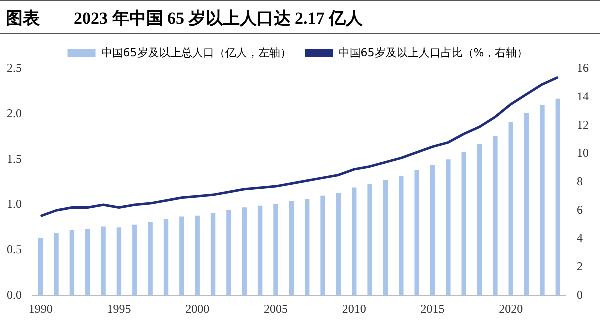  What do you see at coordinates (580, 181) in the screenshot?
I see `y2-tick-label: 8` at bounding box center [580, 181].